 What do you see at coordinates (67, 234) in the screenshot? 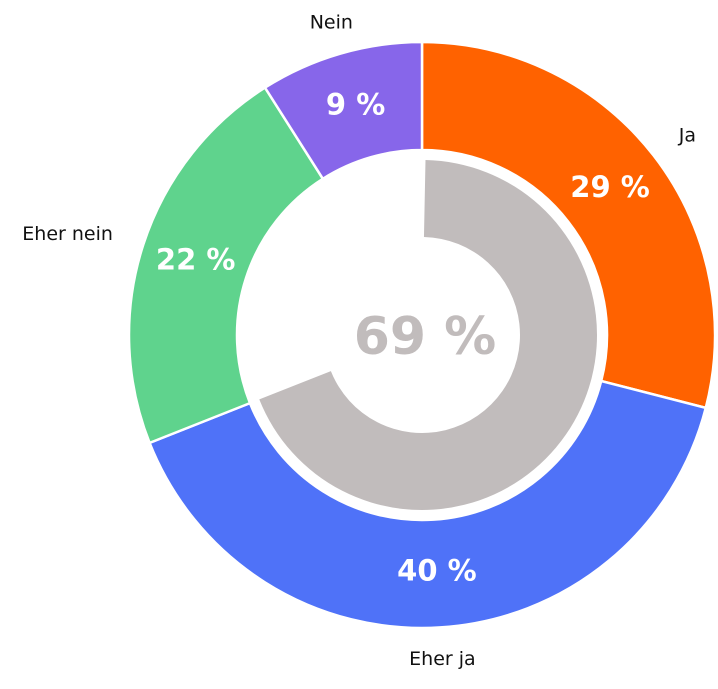
I see `category-label: Eher nein` at bounding box center [67, 234].